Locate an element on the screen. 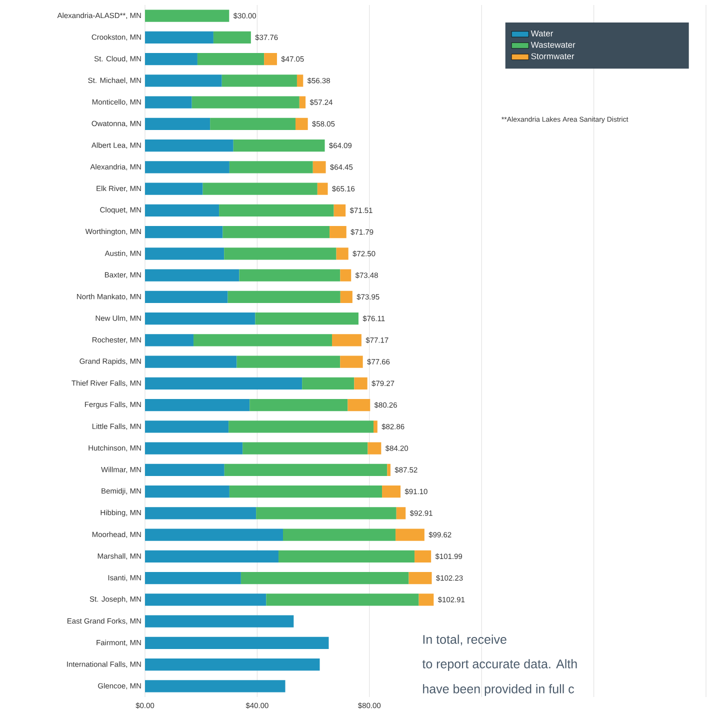 This screenshot has width=709, height=725. legend-label: Wastewater is located at coordinates (553, 45).